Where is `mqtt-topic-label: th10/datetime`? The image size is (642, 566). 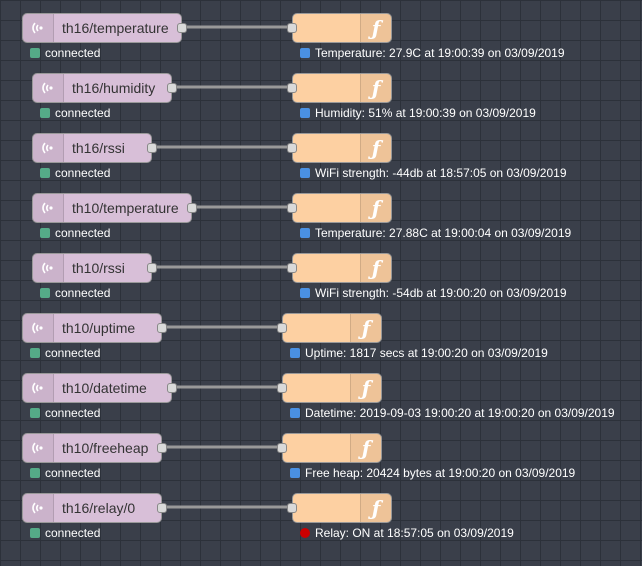
mqtt-topic-label: th10/datetime is located at coordinates (104, 388).